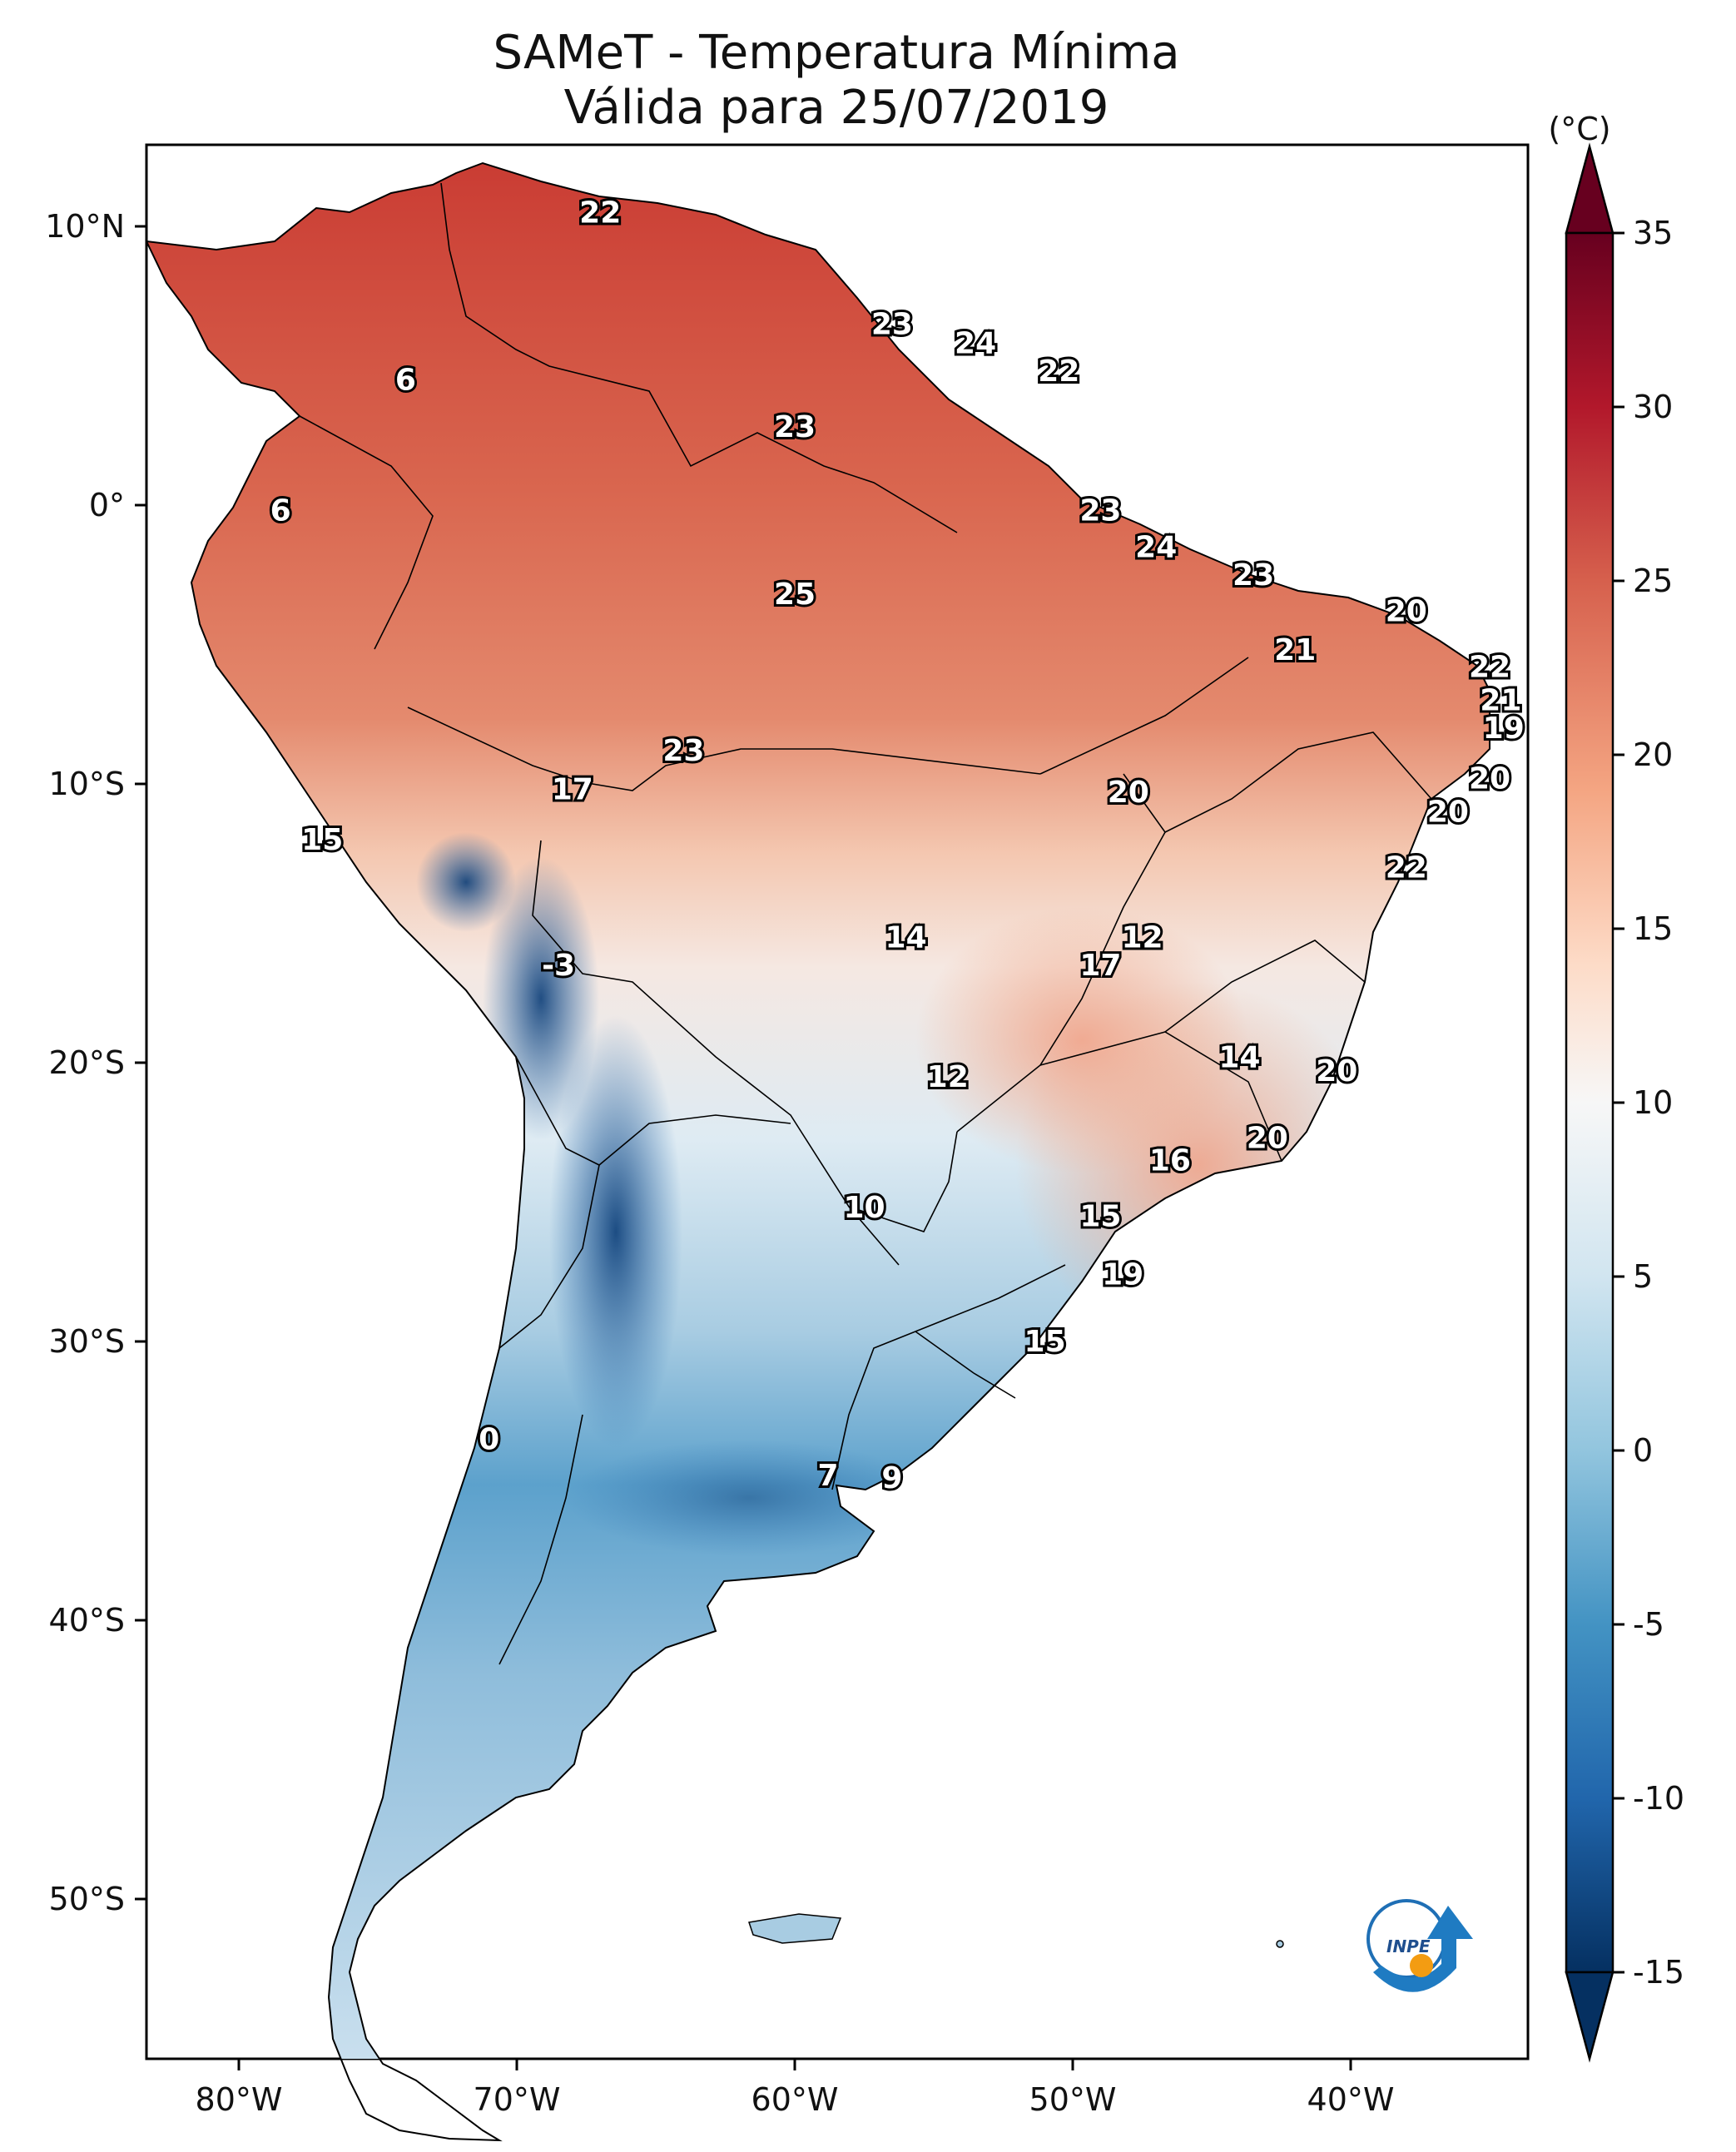  I want to click on lat-tick: 50°S, so click(87, 1899).